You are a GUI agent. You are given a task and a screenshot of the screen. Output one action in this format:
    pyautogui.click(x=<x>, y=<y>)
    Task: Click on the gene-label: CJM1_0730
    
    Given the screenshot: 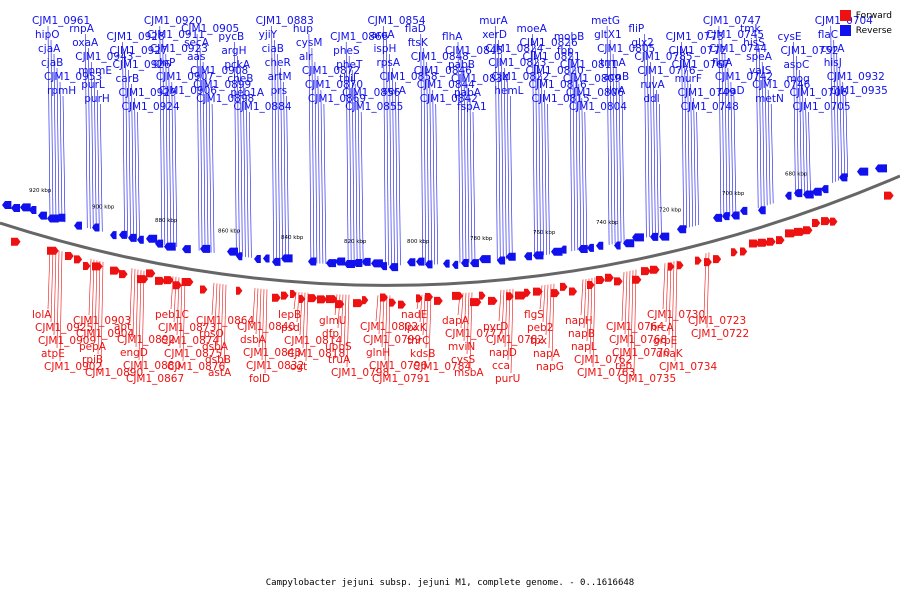 What is the action you would take?
    pyautogui.click(x=676, y=315)
    